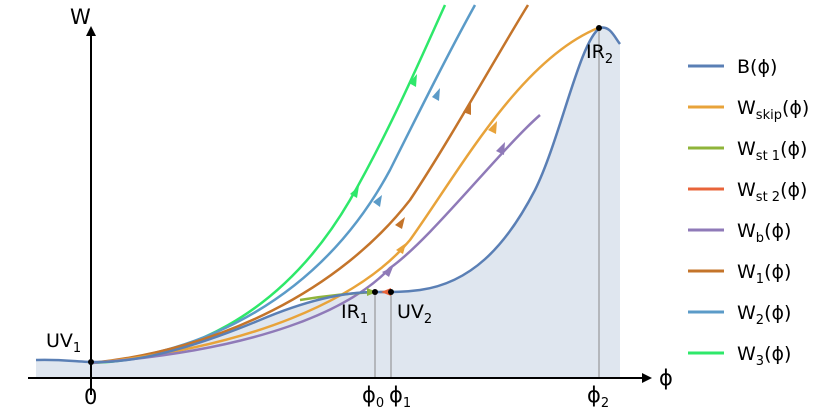 The image size is (830, 410). Describe the element at coordinates (354, 314) in the screenshot. I see `label-ir1: IR1` at that location.